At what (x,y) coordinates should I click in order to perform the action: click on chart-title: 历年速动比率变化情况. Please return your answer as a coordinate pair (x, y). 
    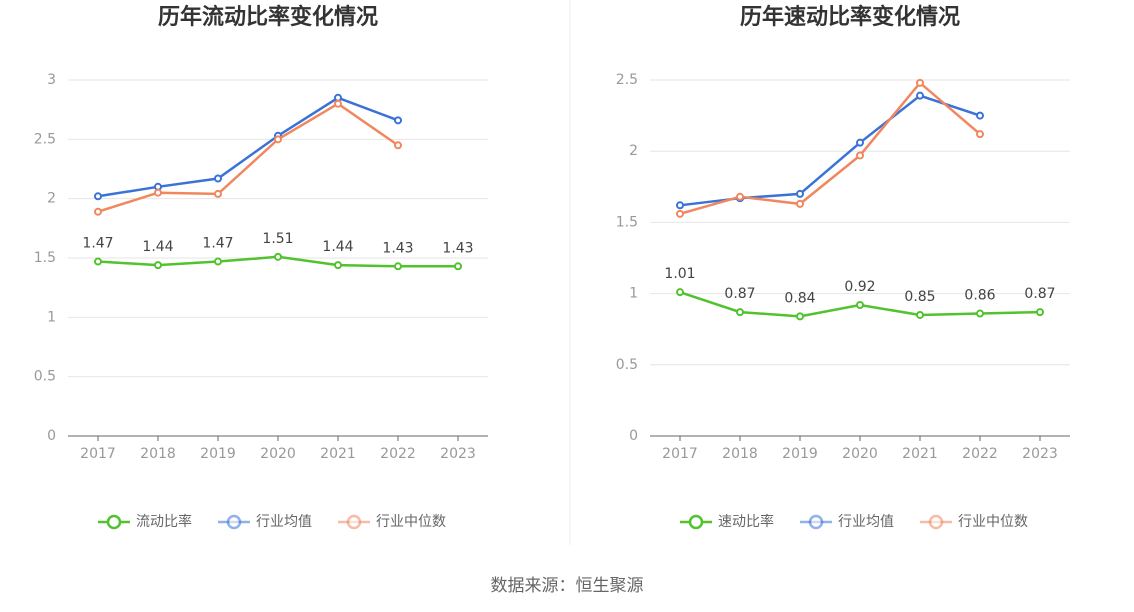
    Looking at the image, I should click on (850, 17).